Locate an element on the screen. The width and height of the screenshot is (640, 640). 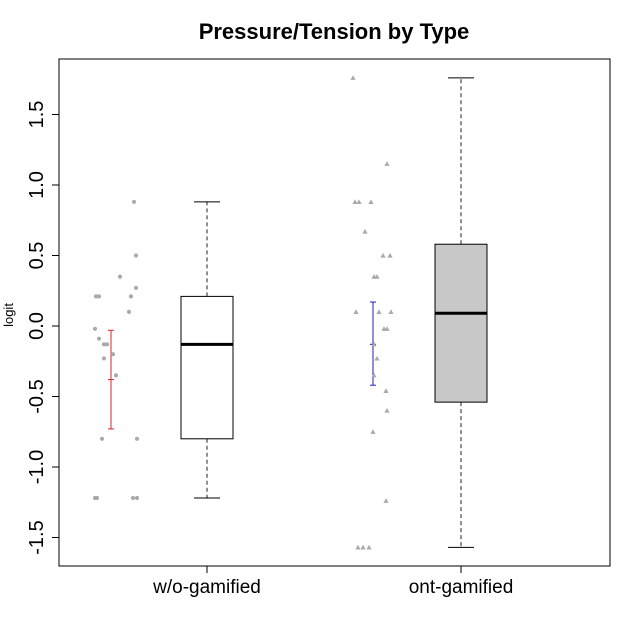
chart-title: Pressure/Tension by Type is located at coordinates (334, 31).